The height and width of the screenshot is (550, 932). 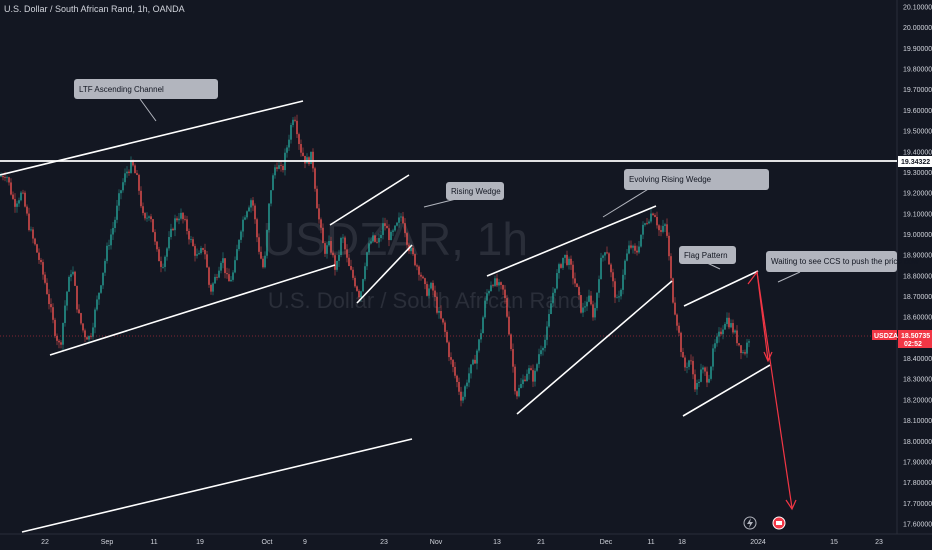 I want to click on rising-wedge-upper-line, so click(x=369, y=200).